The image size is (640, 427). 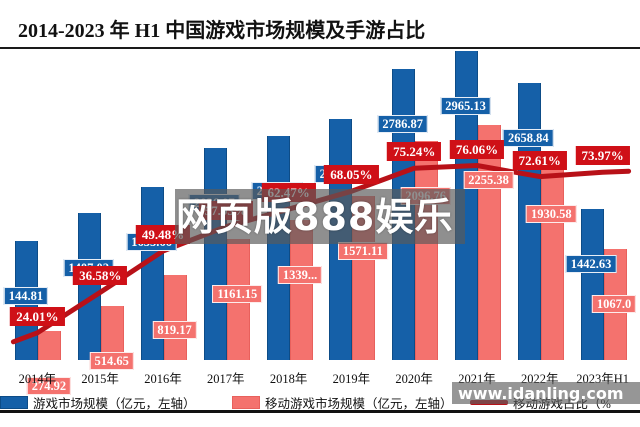 What do you see at coordinates (37, 379) in the screenshot?
I see `x-axis-tick: 2014年` at bounding box center [37, 379].